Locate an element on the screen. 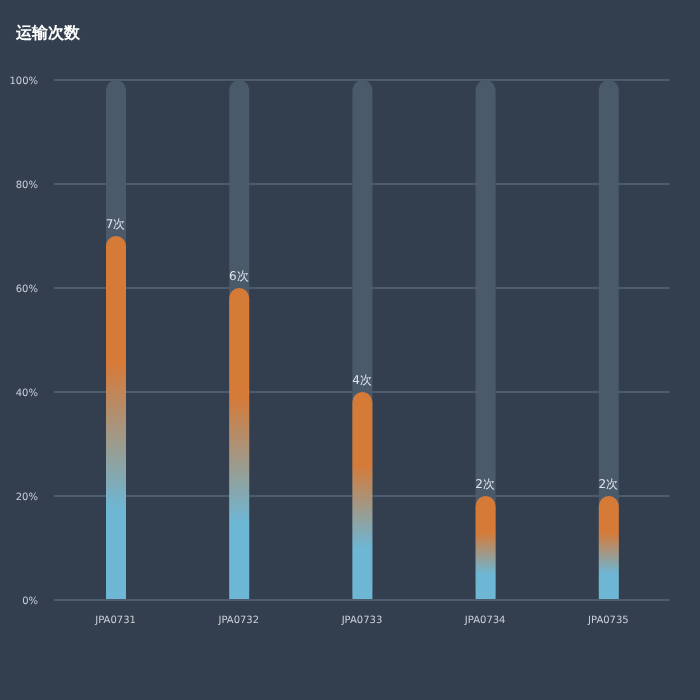 Image resolution: width=700 pixels, height=700 pixels. chart-title: 运输次数 is located at coordinates (48, 33).